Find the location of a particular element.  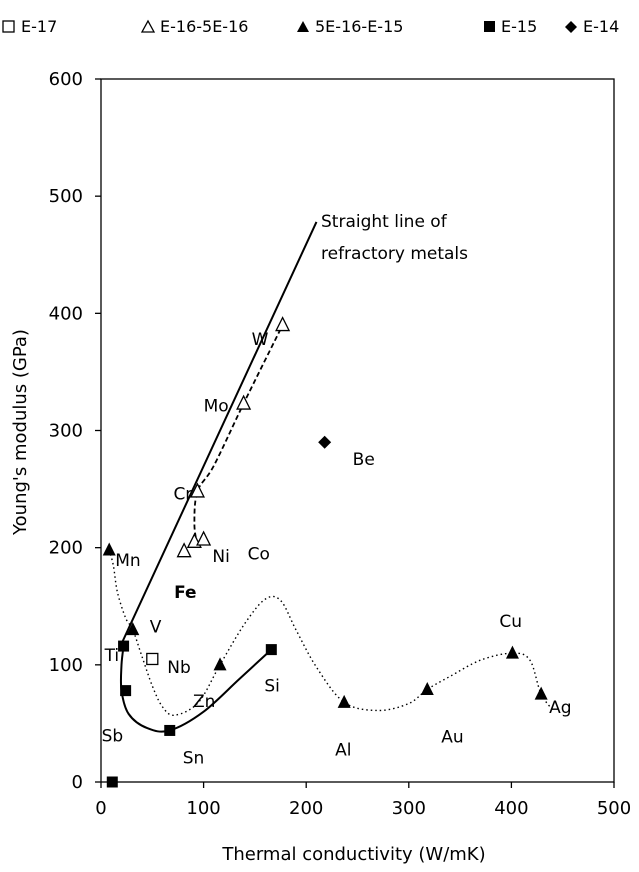

x-tick-label: 400 is located at coordinates (511, 808).